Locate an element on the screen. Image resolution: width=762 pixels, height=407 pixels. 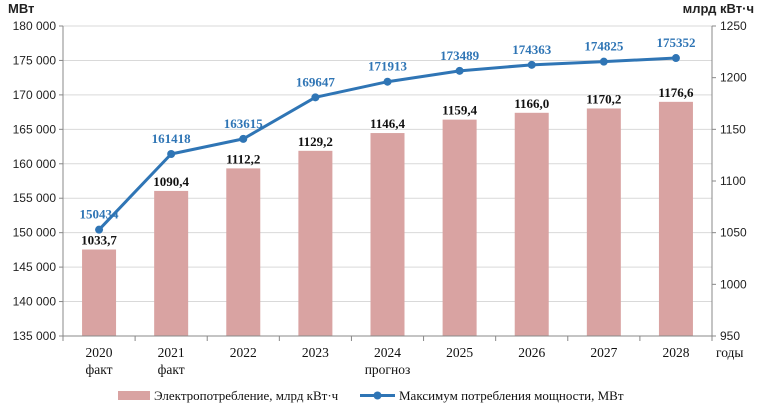
line-data-label: 163615 is located at coordinates (244, 123).